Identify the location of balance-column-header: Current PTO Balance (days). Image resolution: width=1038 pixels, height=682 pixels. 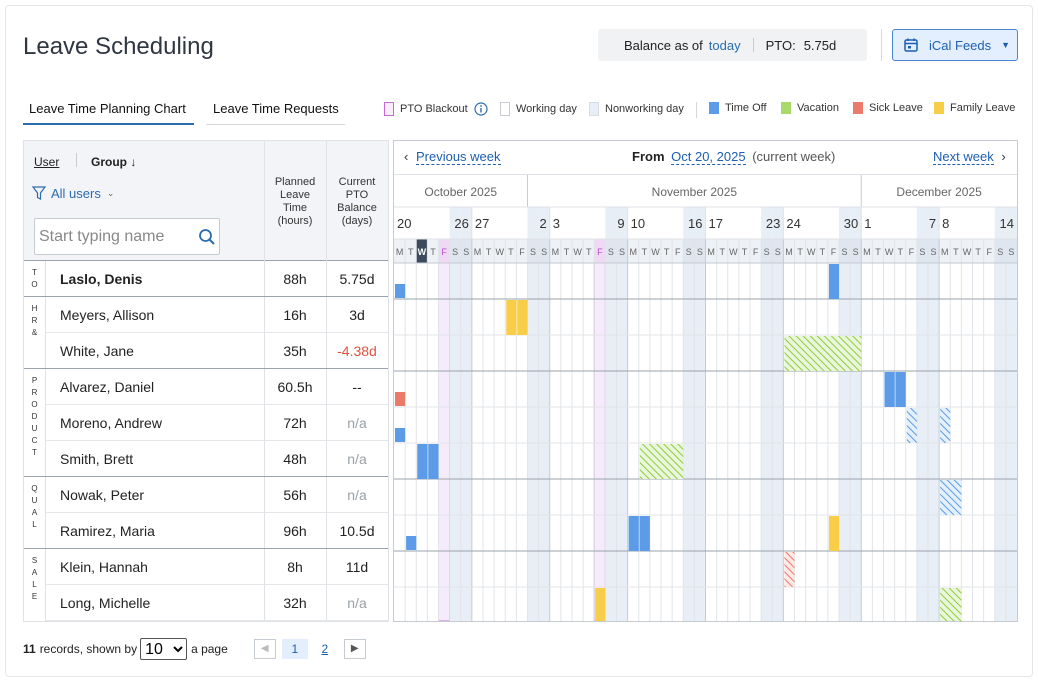
(357, 202).